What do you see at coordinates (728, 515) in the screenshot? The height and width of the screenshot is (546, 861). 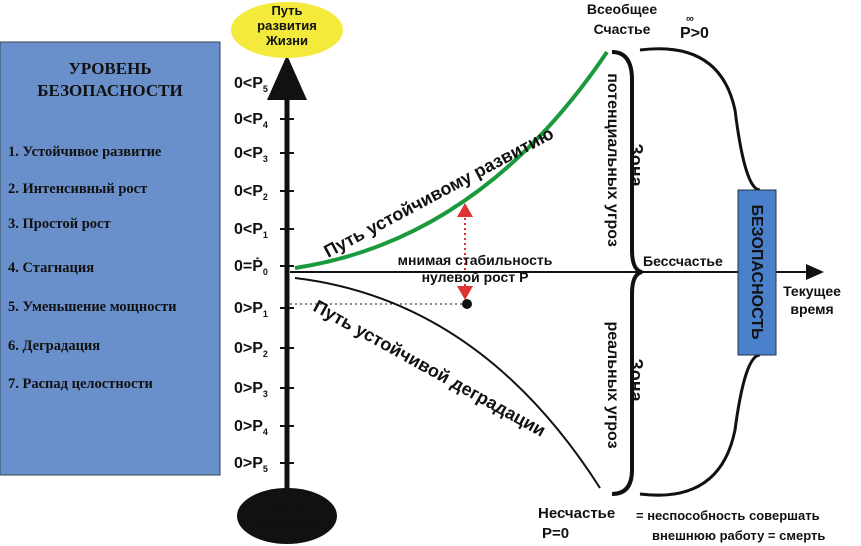 I see `misery-def: = неспособность совершать` at bounding box center [728, 515].